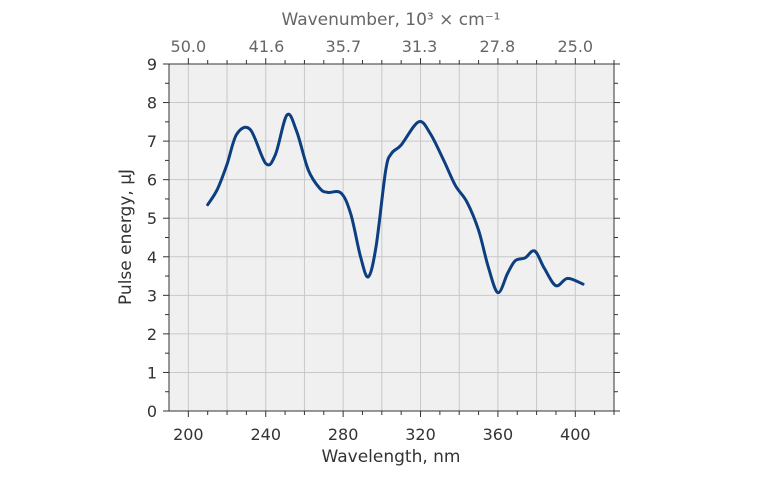 Image resolution: width=768 pixels, height=484 pixels. What do you see at coordinates (152, 141) in the screenshot?
I see `y-tick-label: 7` at bounding box center [152, 141].